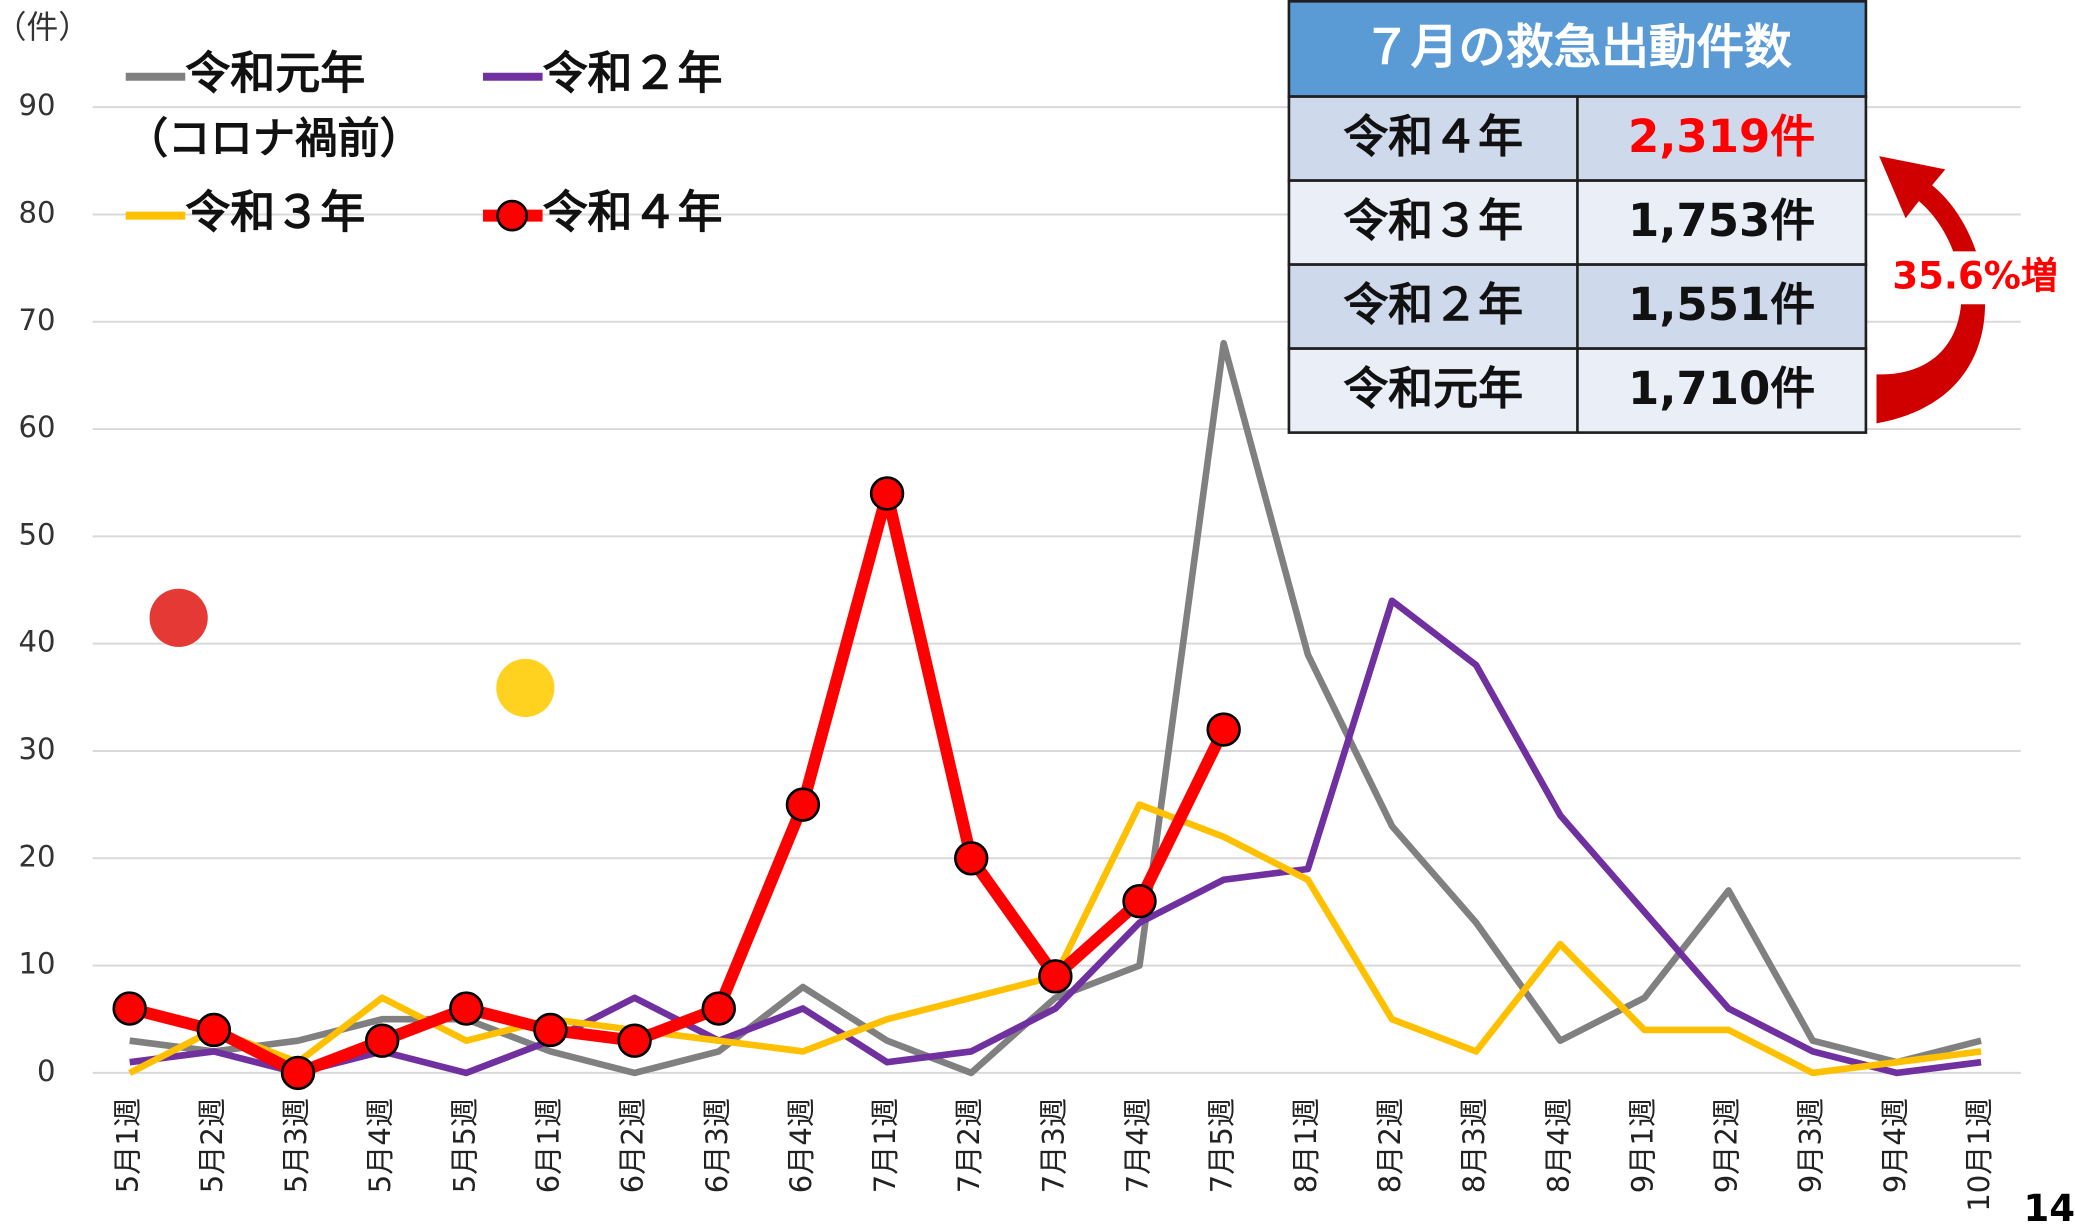 Image resolution: width=2075 pixels, height=1229 pixels. Describe the element at coordinates (1306, 1145) in the screenshot. I see `x-tick-label: 8月1週` at that location.